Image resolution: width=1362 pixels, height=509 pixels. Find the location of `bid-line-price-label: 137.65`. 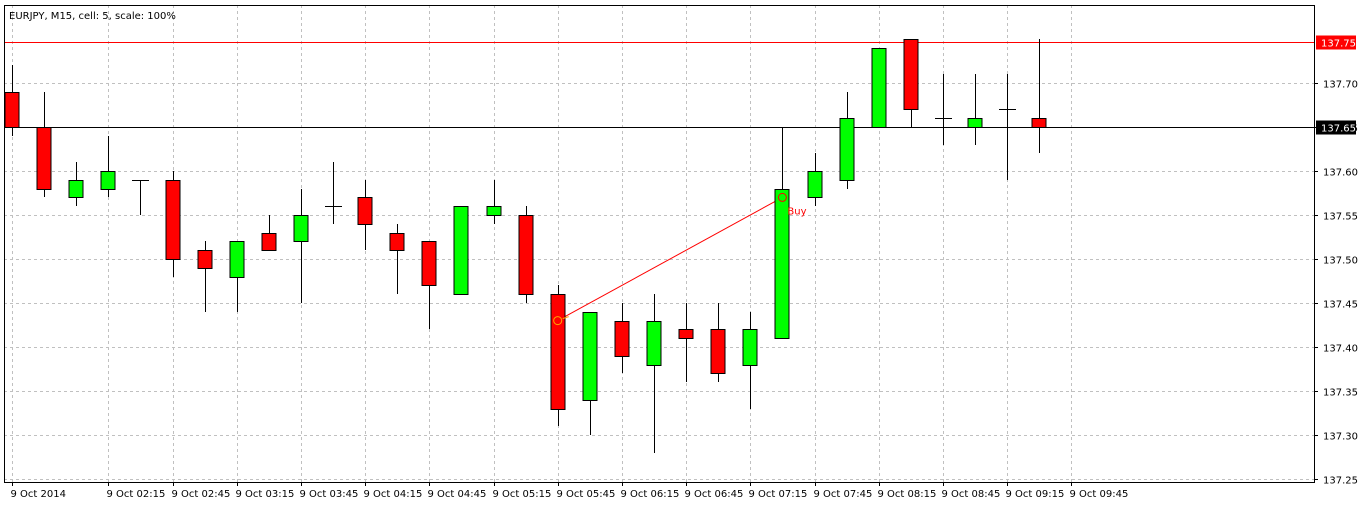

bid-line-price-label: 137.65 is located at coordinates (1338, 129).